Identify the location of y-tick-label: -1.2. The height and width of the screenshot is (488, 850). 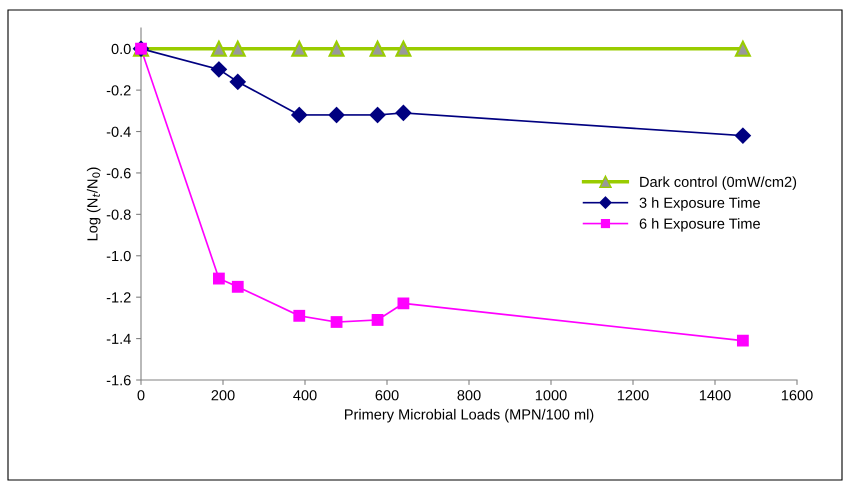
(118, 297).